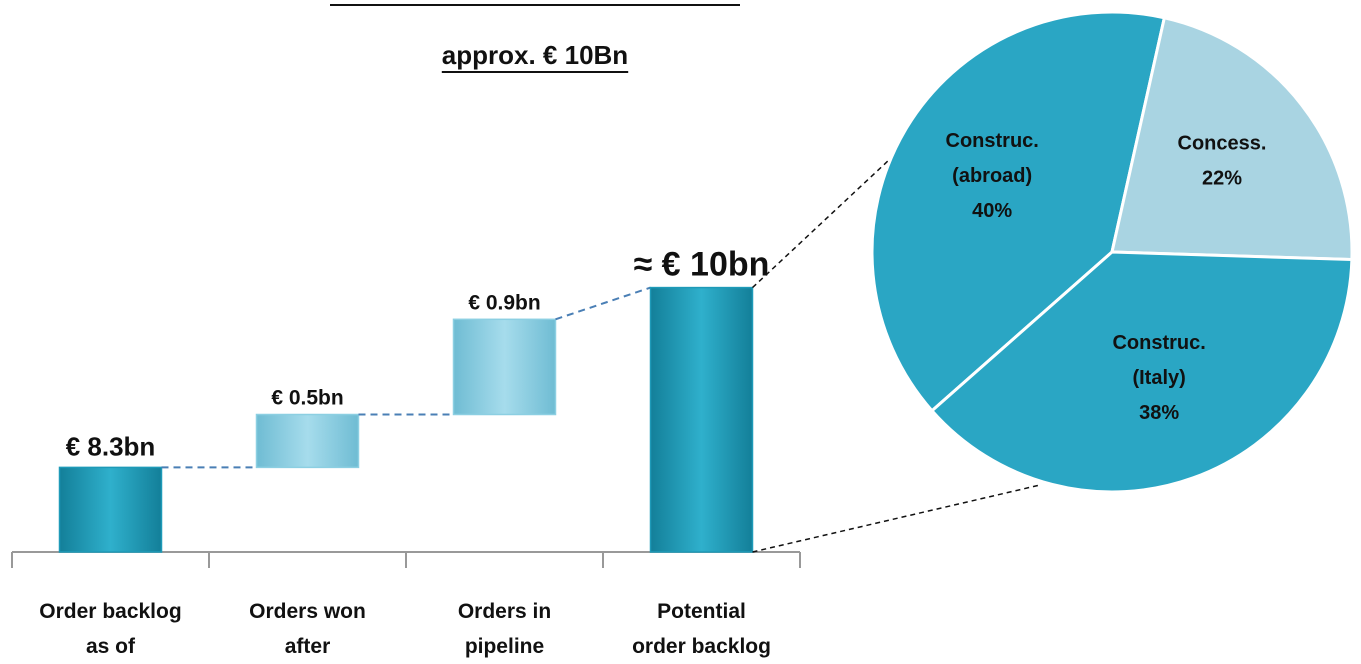  I want to click on chart-title: approx. € 10Bn, so click(535, 55).